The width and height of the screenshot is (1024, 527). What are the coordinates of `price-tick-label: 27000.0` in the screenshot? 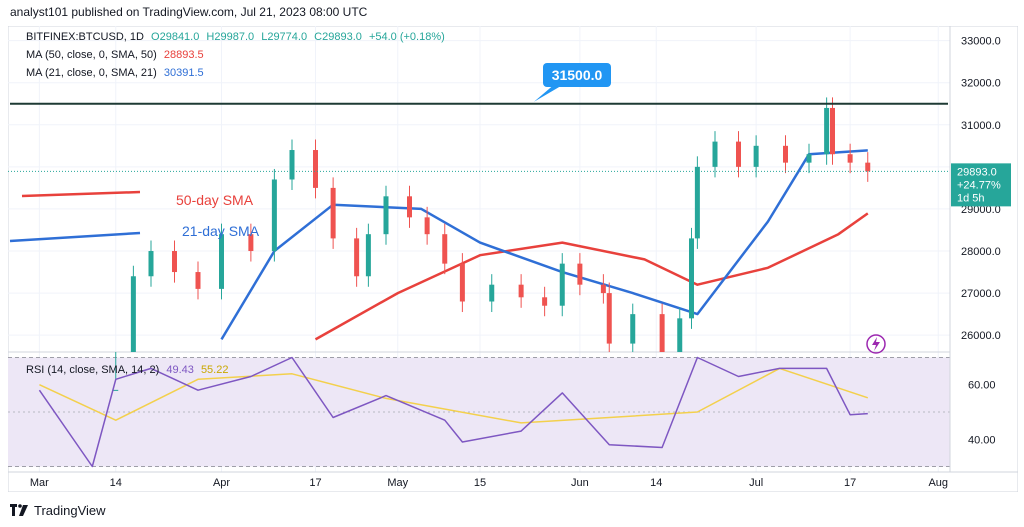 It's located at (981, 294).